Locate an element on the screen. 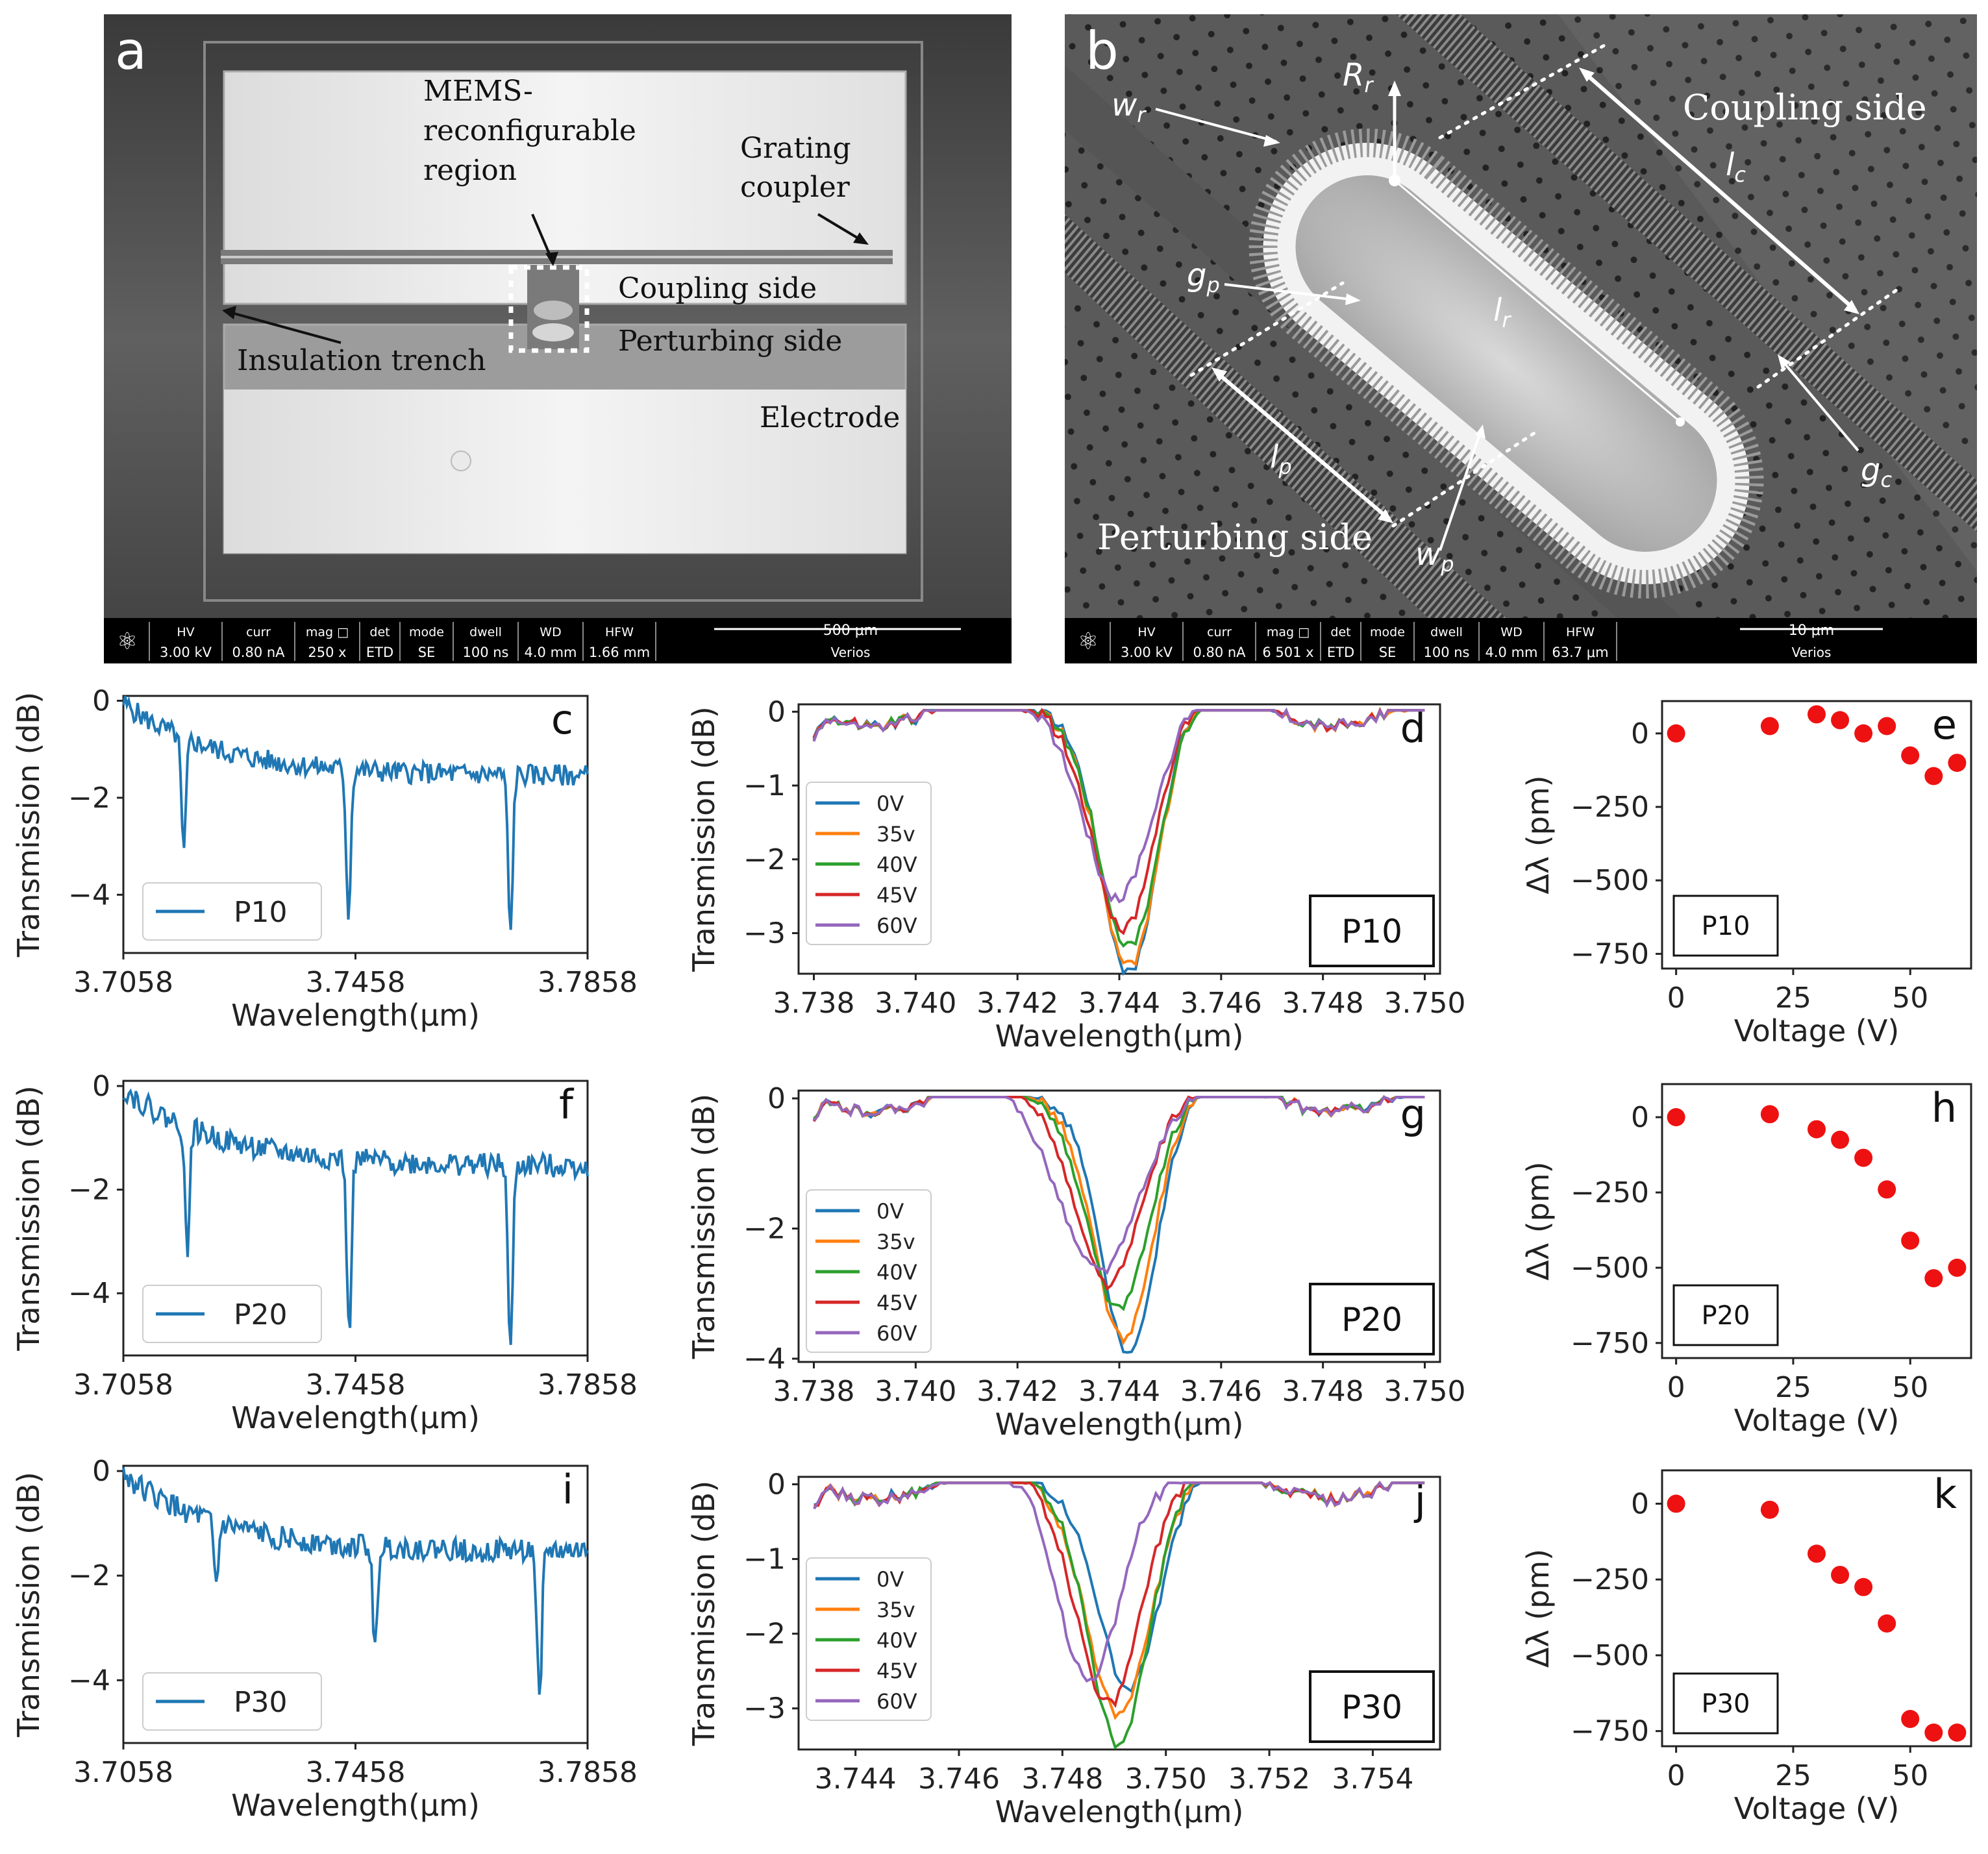  x-tick-label: 3.7458 is located at coordinates (356, 1772).